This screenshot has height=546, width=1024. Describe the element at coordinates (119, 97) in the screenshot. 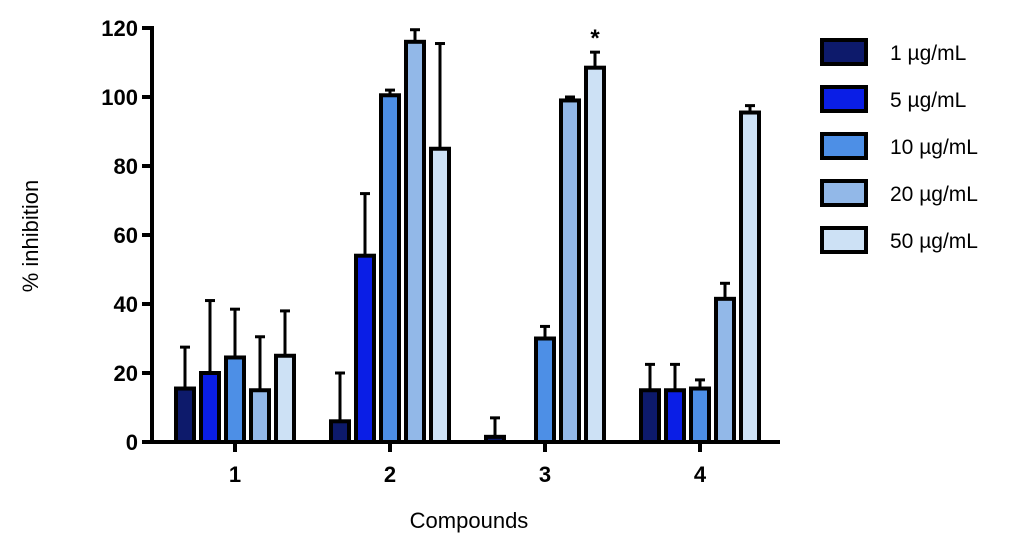

I see `y-tick-label: 100` at that location.